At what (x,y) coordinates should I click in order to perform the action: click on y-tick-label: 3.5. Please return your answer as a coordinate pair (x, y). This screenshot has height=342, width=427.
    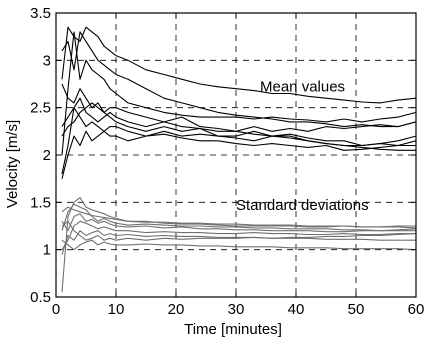
    Looking at the image, I should click on (40, 13).